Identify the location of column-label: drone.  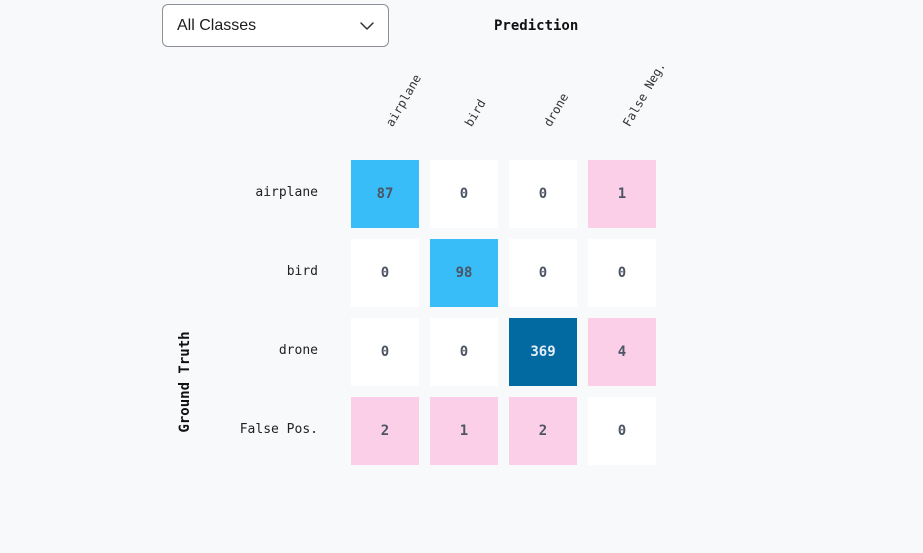
(556, 109).